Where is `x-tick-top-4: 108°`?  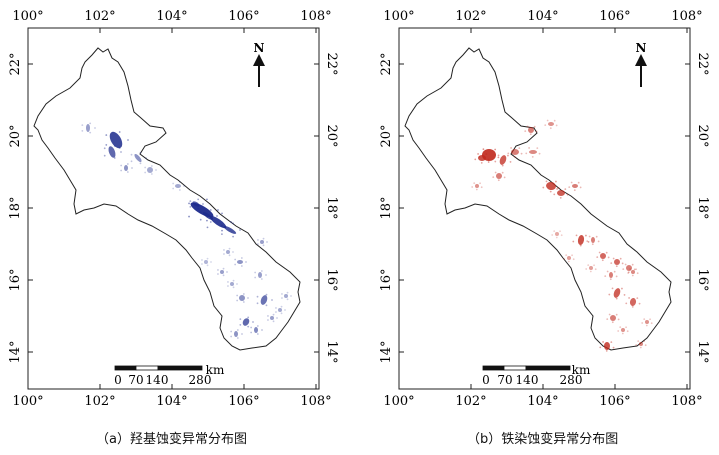 x-tick-top-4: 108° is located at coordinates (315, 16).